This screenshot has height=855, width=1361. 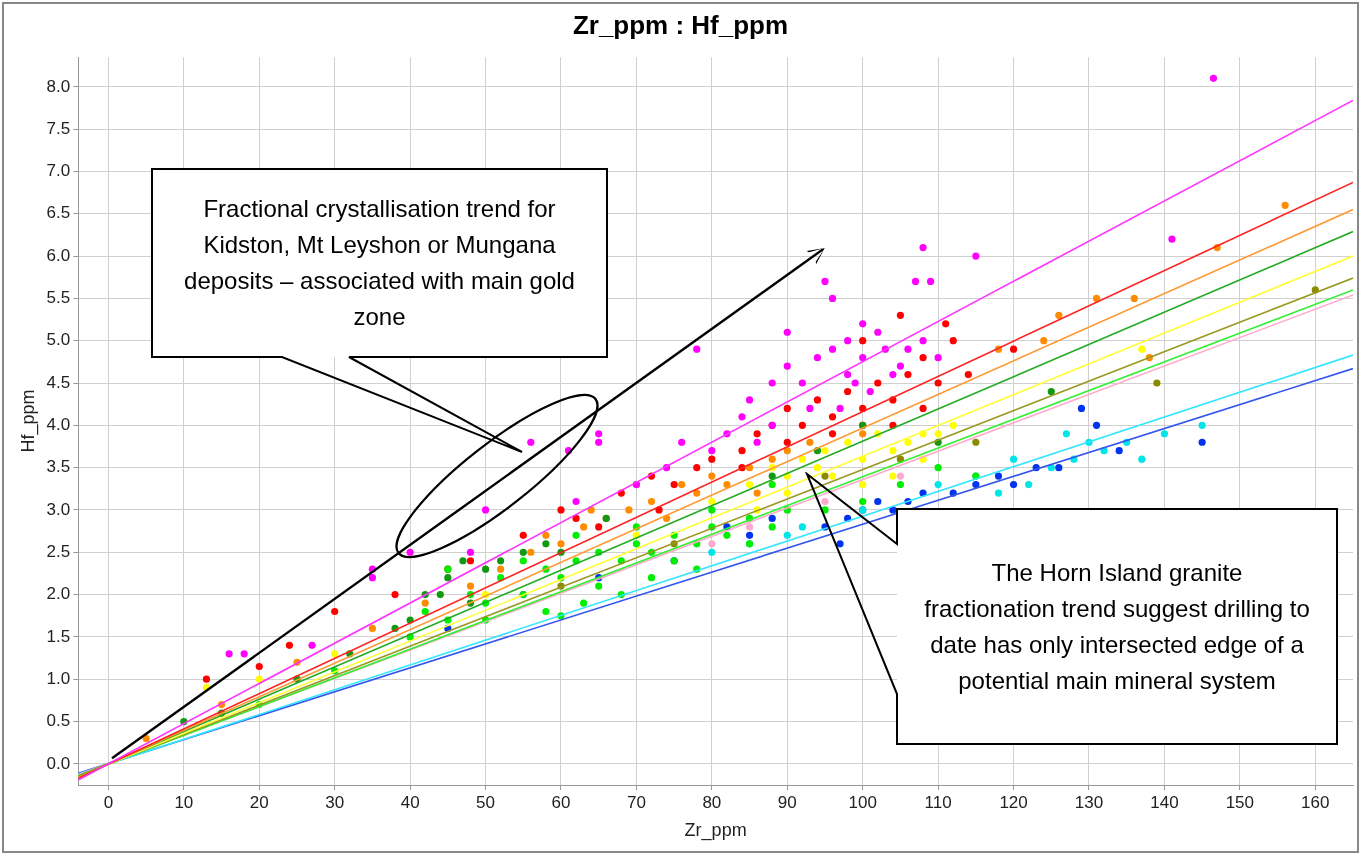 What do you see at coordinates (28, 421) in the screenshot?
I see `y-axis-title: Hf_ppm` at bounding box center [28, 421].